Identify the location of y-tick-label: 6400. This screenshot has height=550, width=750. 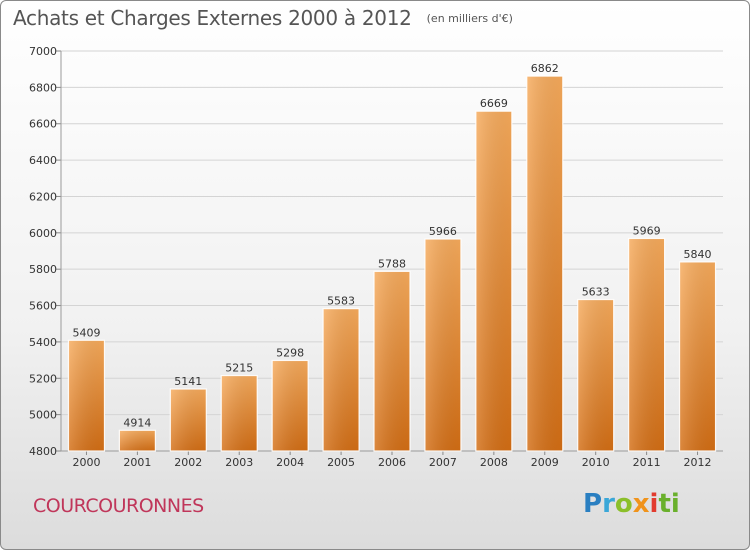
(43, 160).